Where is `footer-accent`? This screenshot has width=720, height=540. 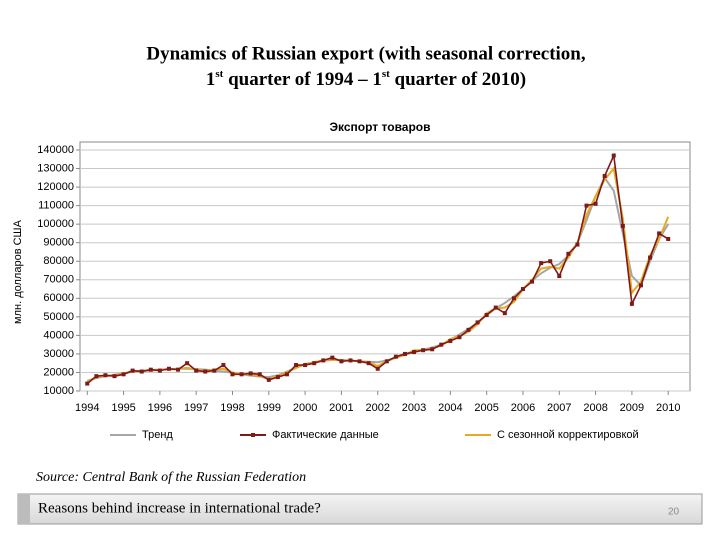
footer-accent is located at coordinates (24, 509).